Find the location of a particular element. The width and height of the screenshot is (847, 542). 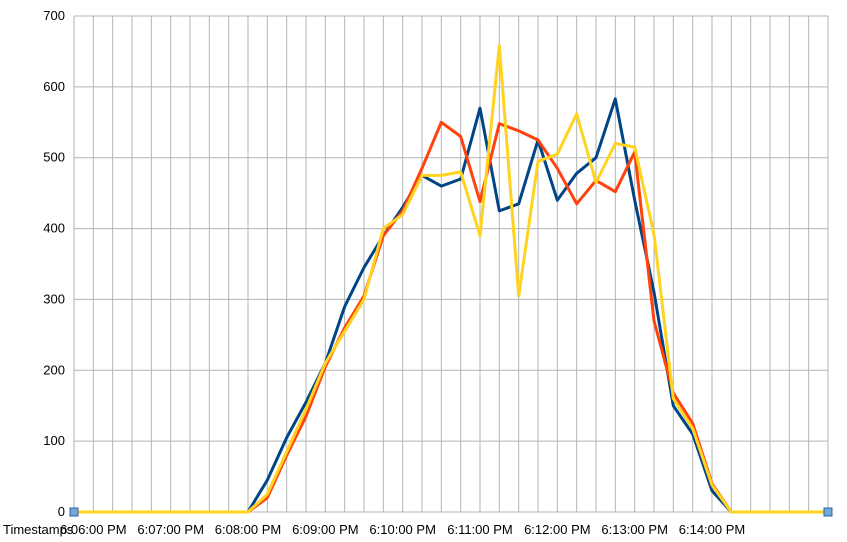

y-tick-label: 400 is located at coordinates (54, 228).